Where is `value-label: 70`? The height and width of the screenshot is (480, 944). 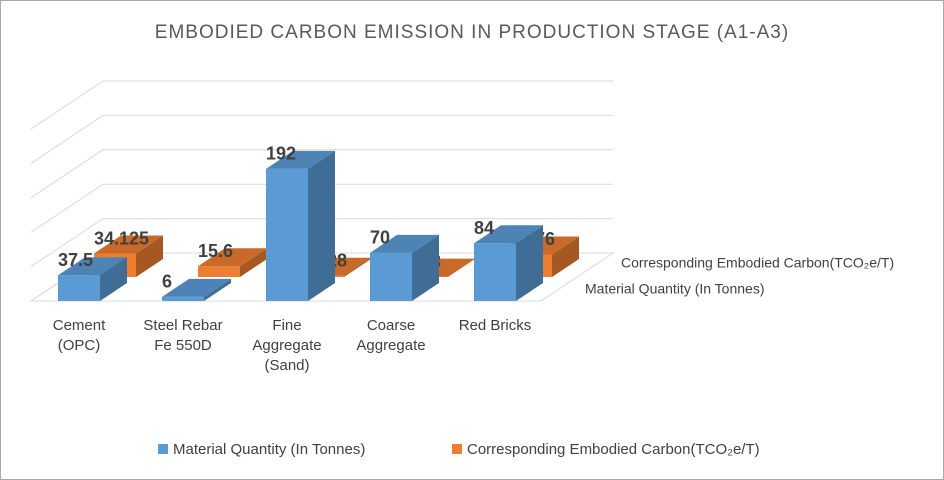 value-label: 70 is located at coordinates (380, 238).